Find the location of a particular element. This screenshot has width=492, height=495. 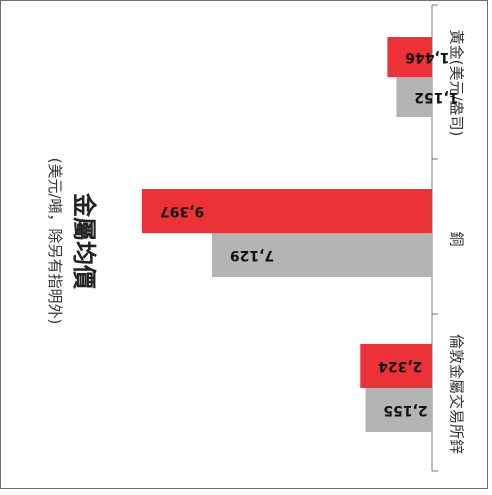

category-label: 銅 is located at coordinates (457, 238).